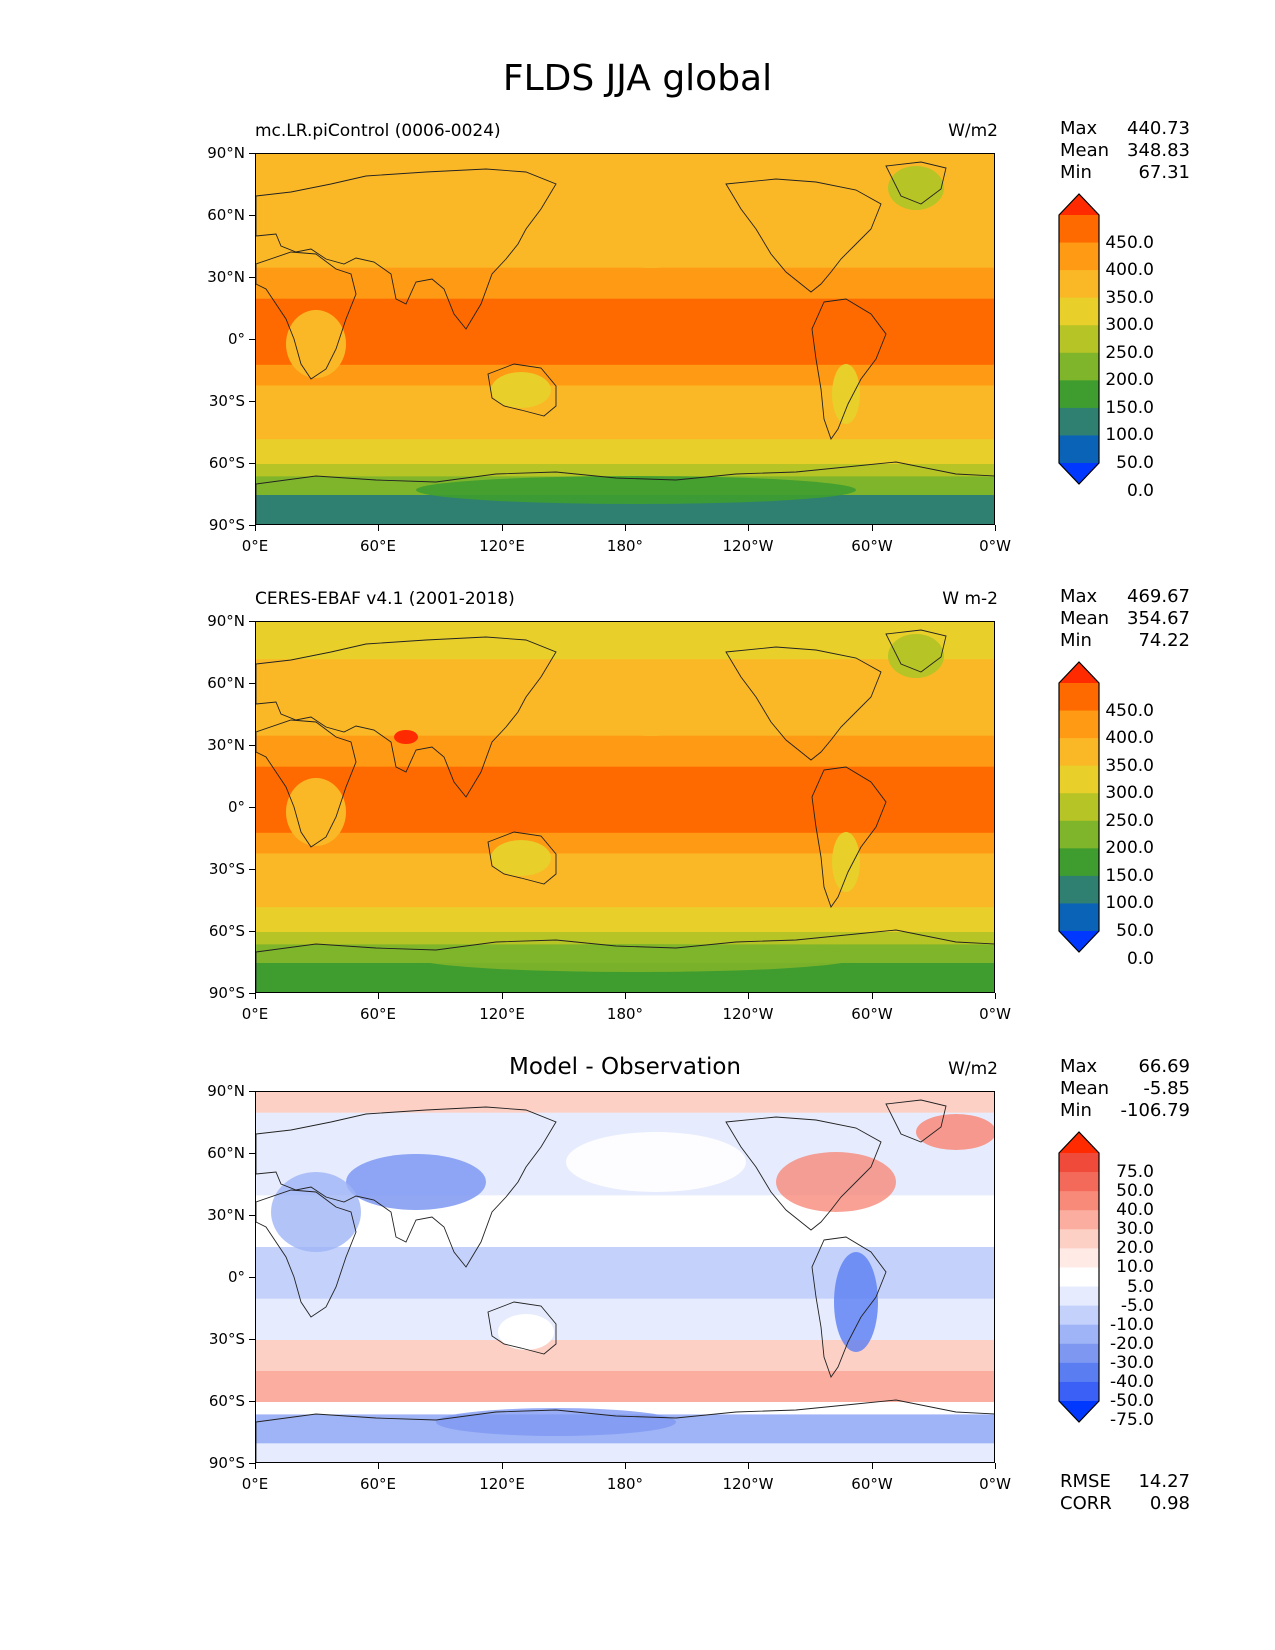 Image resolution: width=1275 pixels, height=1650 pixels. Describe the element at coordinates (625, 1008) in the screenshot. I see `lon-tick-label: 180°` at that location.